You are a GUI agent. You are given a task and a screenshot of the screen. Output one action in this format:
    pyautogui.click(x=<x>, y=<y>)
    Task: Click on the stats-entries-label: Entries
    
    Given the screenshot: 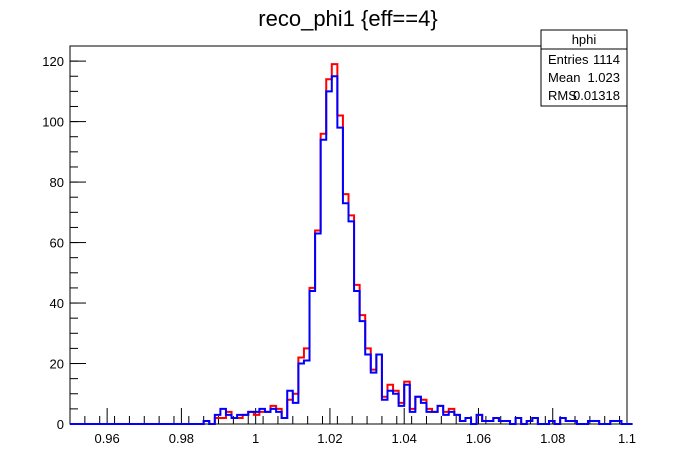 What is the action you would take?
    pyautogui.click(x=568, y=59)
    